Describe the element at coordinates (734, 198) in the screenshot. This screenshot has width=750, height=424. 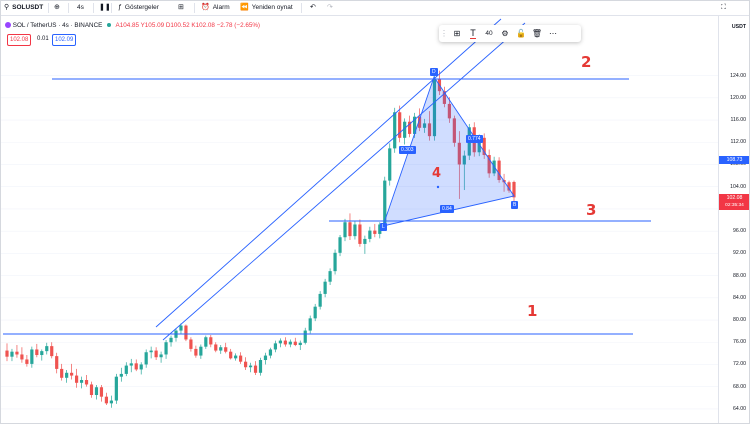
I see `price-label-current: 102.08` at that location.